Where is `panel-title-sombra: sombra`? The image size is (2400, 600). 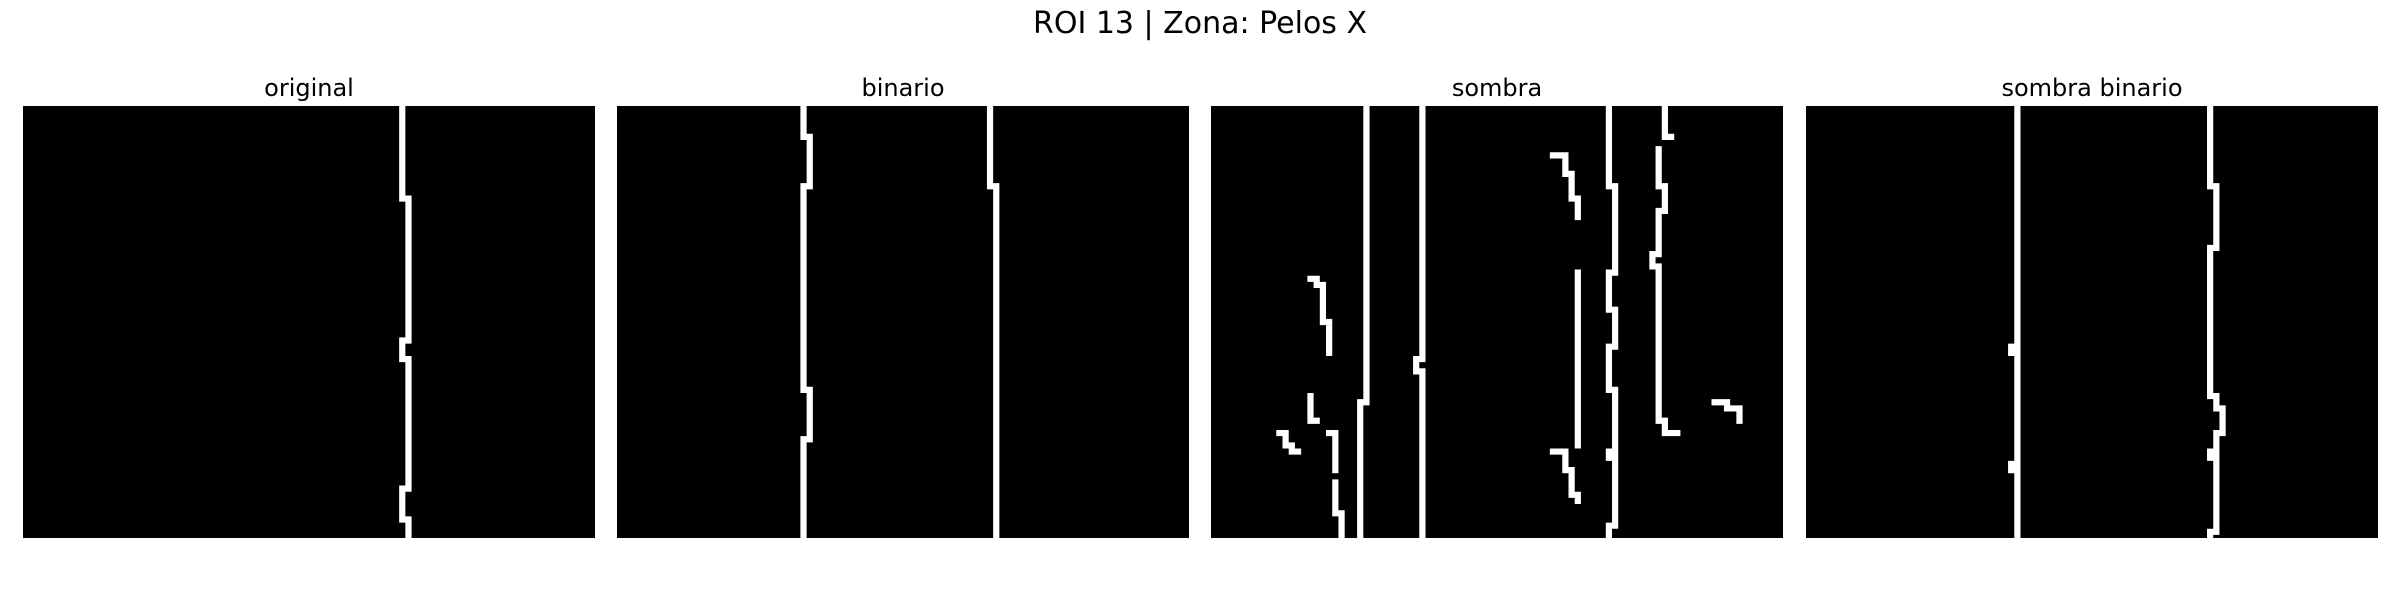 panel-title-sombra: sombra is located at coordinates (1497, 88).